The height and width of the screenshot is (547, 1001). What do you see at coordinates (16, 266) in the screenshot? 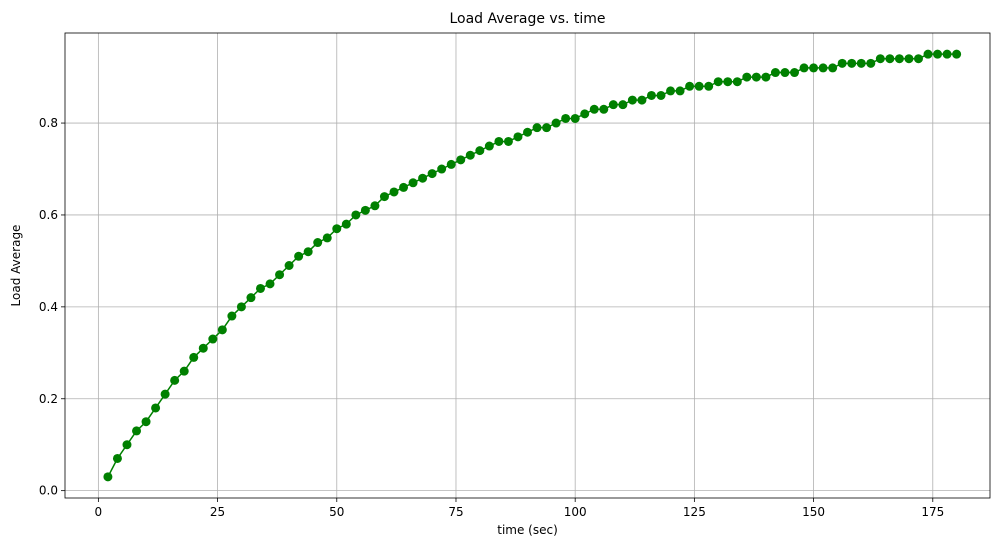
I see `y-axis-label: Load Average` at bounding box center [16, 266].